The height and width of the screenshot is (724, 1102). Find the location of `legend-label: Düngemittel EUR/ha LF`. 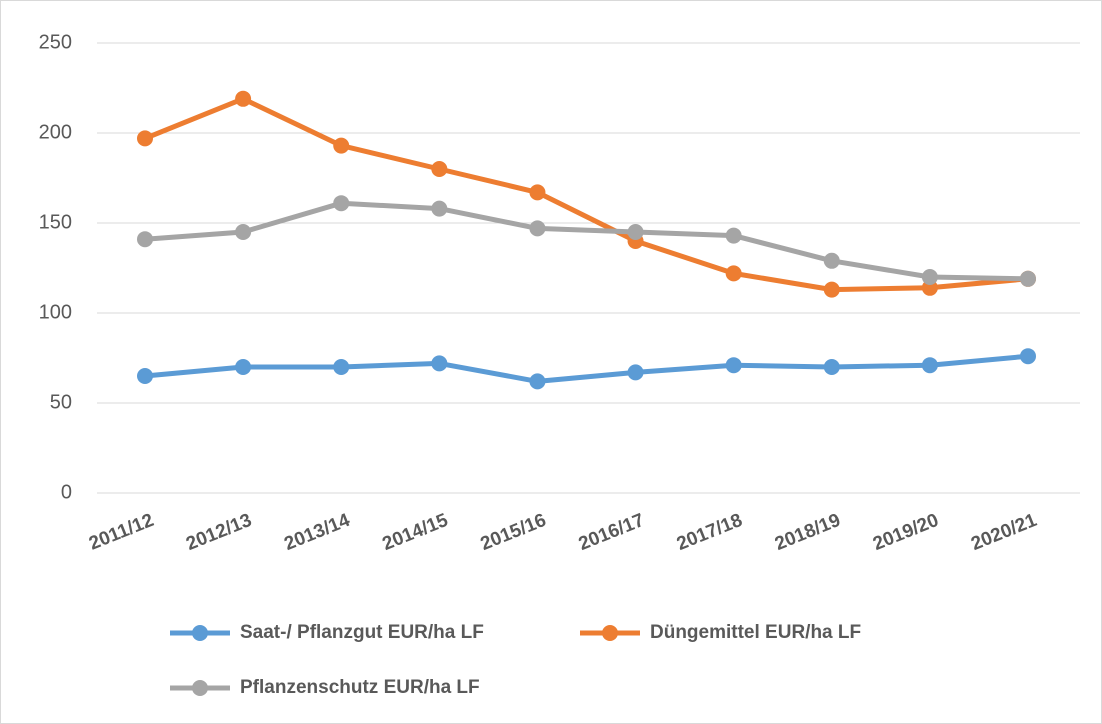

legend-label: Düngemittel EUR/ha LF is located at coordinates (755, 632).